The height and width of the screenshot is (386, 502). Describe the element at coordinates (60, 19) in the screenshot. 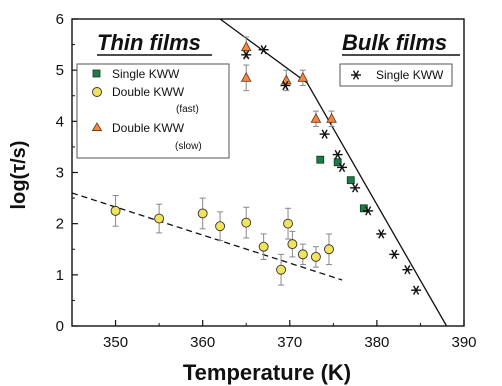

I see `y-tick-label: 6` at that location.